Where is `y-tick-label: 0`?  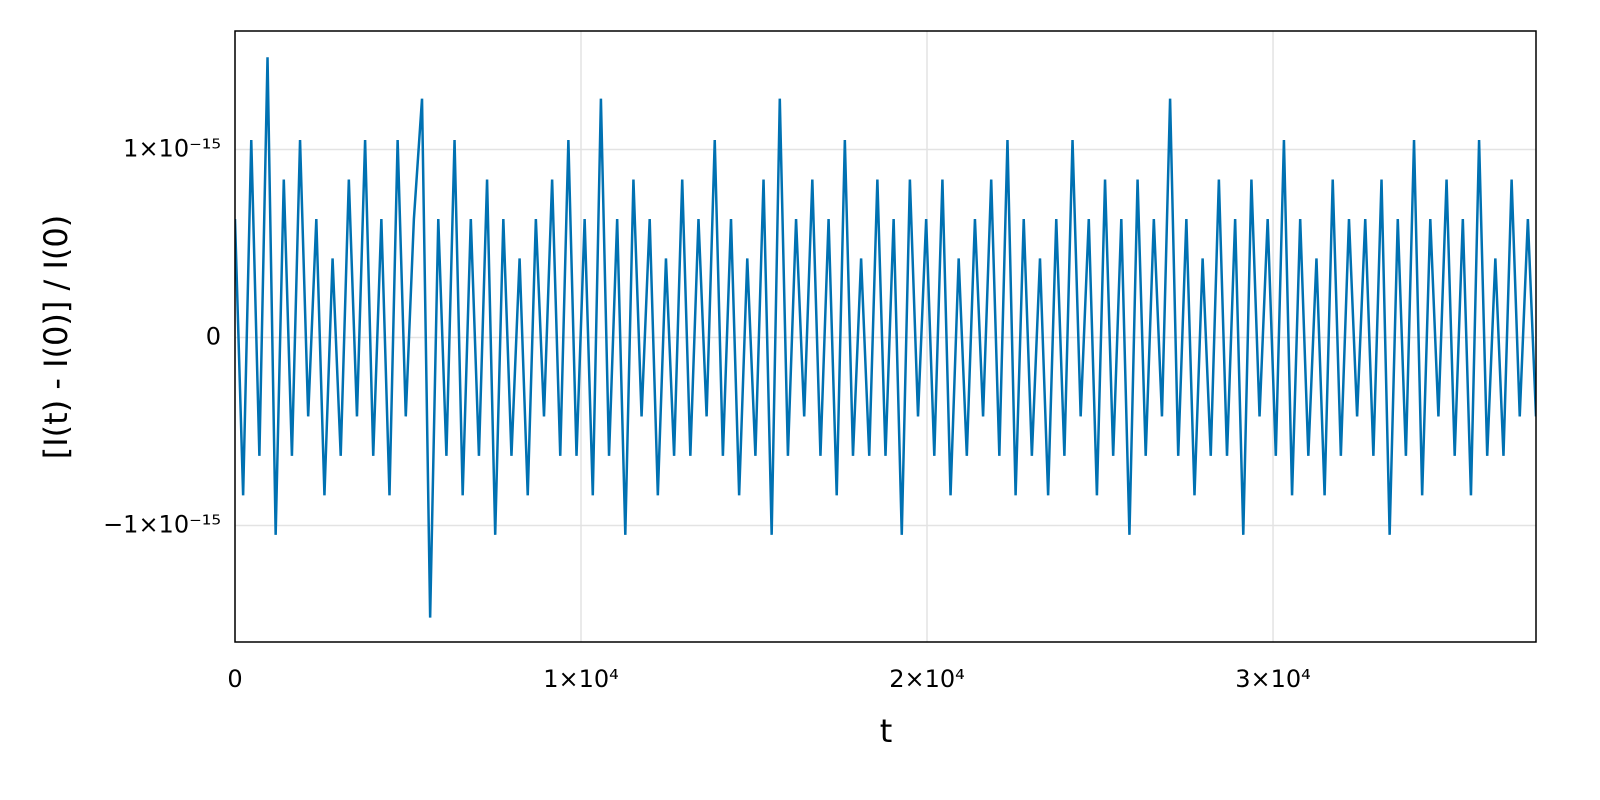 y-tick-label: 0 is located at coordinates (213, 336).